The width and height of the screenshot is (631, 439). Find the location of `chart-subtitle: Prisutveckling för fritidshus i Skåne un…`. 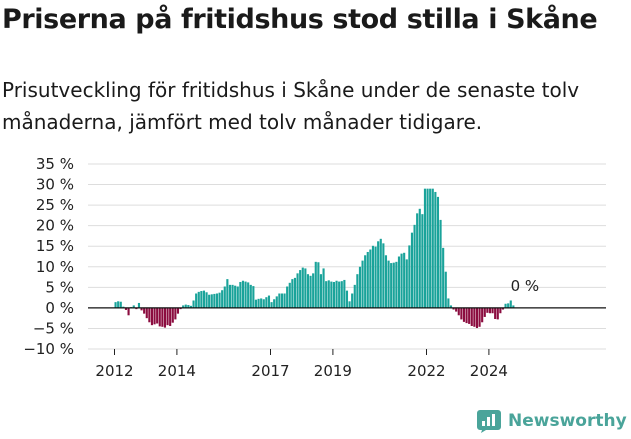

chart-subtitle: Prisutveckling för fritidshus i Skåne un… is located at coordinates (291, 106).